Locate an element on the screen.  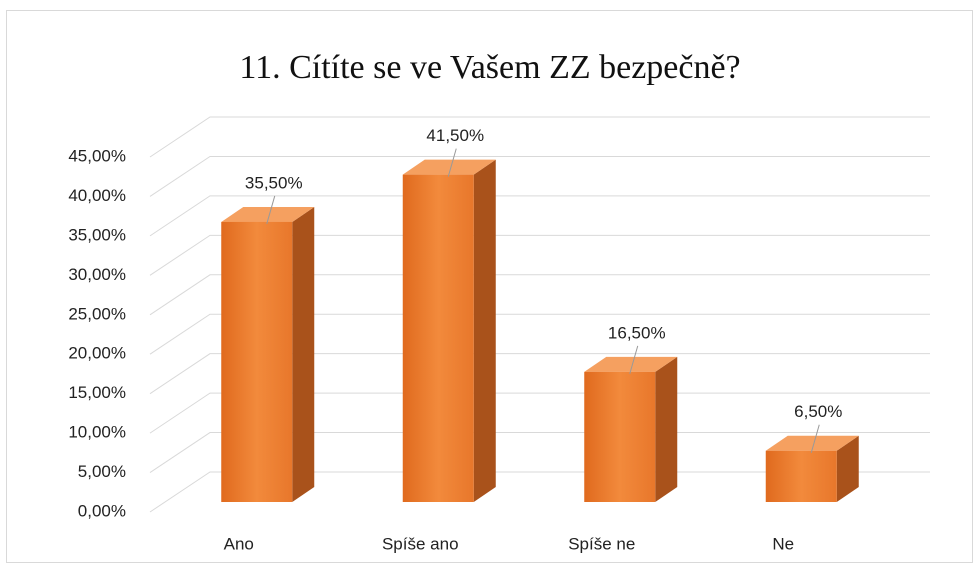
y-tick-label: 5,00% is located at coordinates (102, 471).